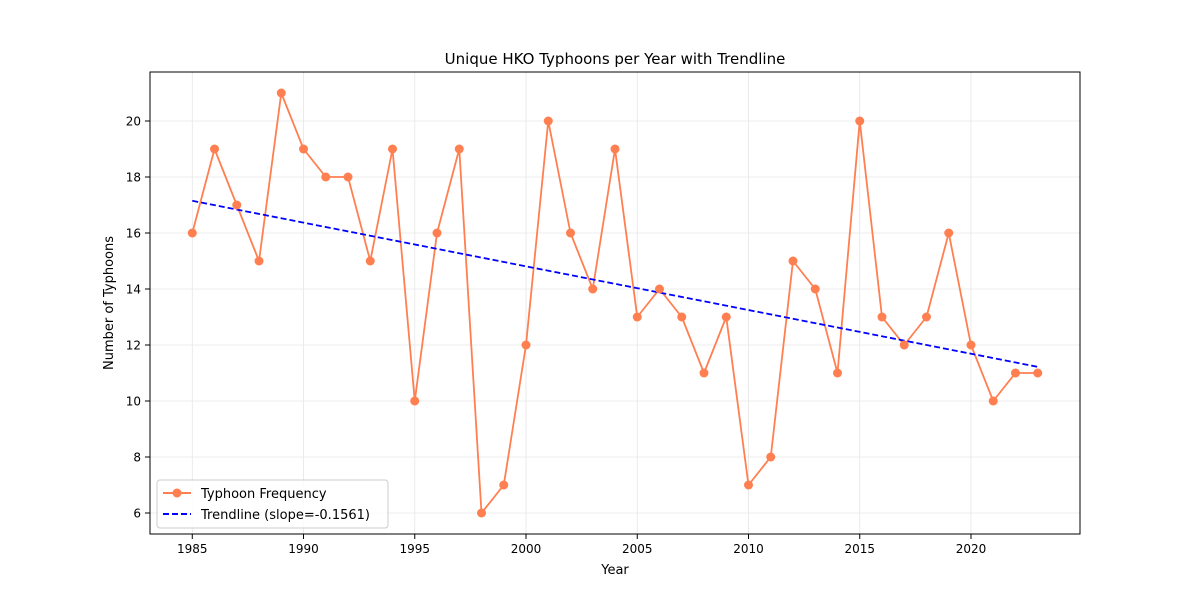 This screenshot has height=600, width=1200. What do you see at coordinates (526, 549) in the screenshot?
I see `x-tick-label: 2000` at bounding box center [526, 549].